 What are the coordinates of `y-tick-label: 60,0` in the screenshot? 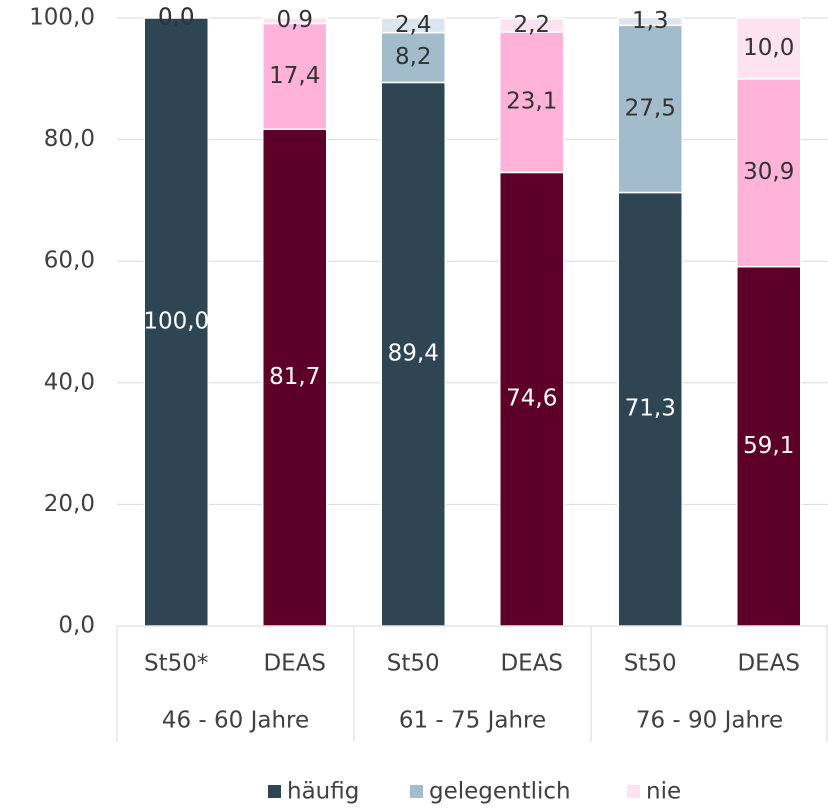 It's located at (69, 261).